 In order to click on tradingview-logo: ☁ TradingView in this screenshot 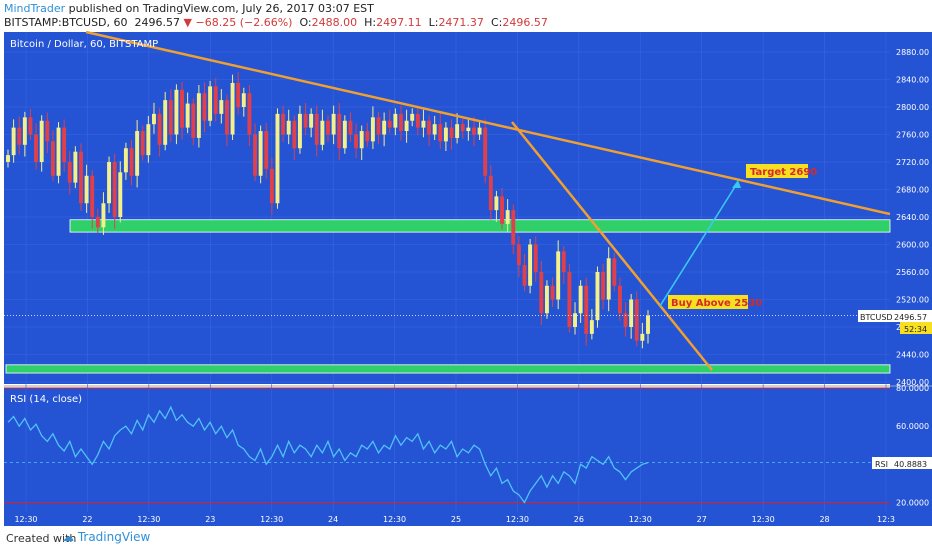, I will do `click(106, 537)`.